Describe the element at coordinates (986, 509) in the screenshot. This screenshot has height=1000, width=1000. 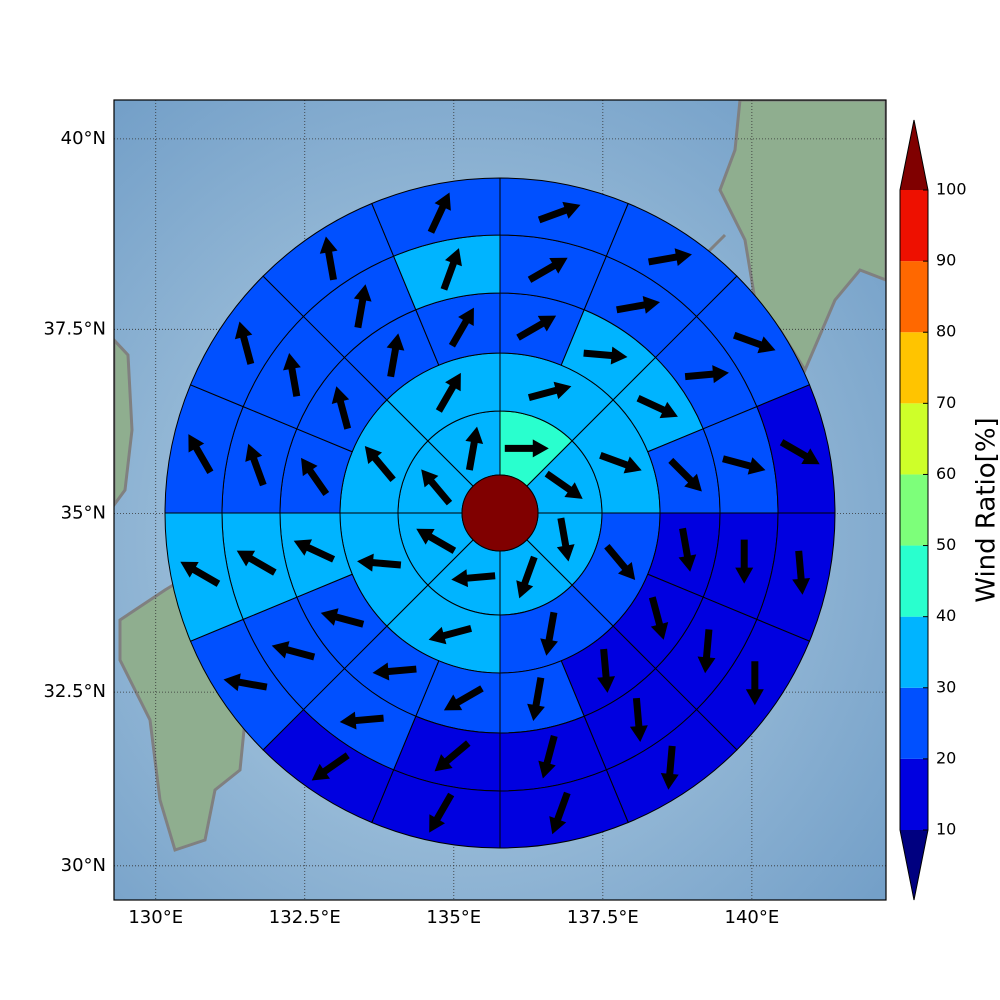
I see `colorbar-label: Wind Ratio[%]` at that location.